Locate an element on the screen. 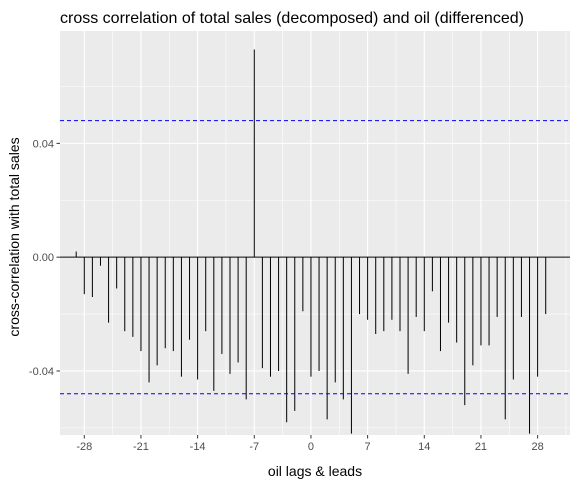 The width and height of the screenshot is (579, 484). y-tick-label: 0.00 is located at coordinates (43, 258).